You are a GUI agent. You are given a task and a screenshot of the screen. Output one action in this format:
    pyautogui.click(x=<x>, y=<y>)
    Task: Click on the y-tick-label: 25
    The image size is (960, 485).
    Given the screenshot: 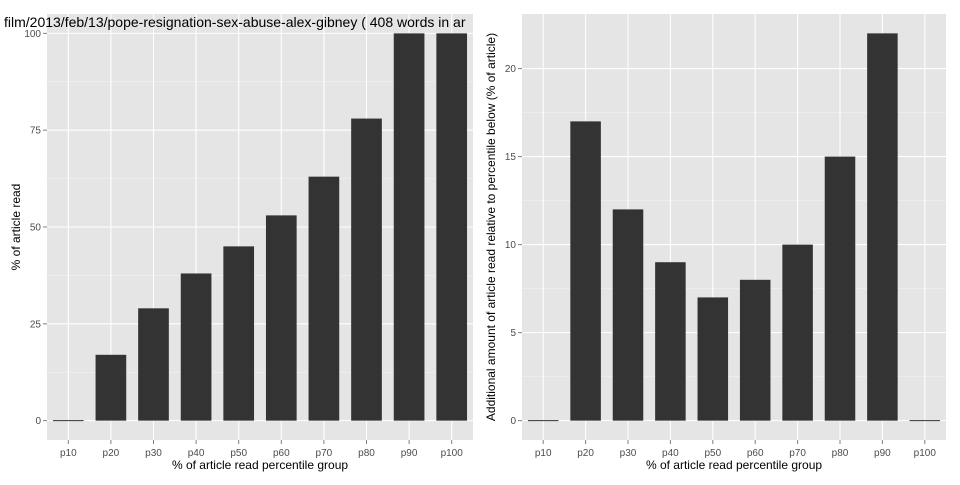 What is the action you would take?
    pyautogui.click(x=36, y=324)
    